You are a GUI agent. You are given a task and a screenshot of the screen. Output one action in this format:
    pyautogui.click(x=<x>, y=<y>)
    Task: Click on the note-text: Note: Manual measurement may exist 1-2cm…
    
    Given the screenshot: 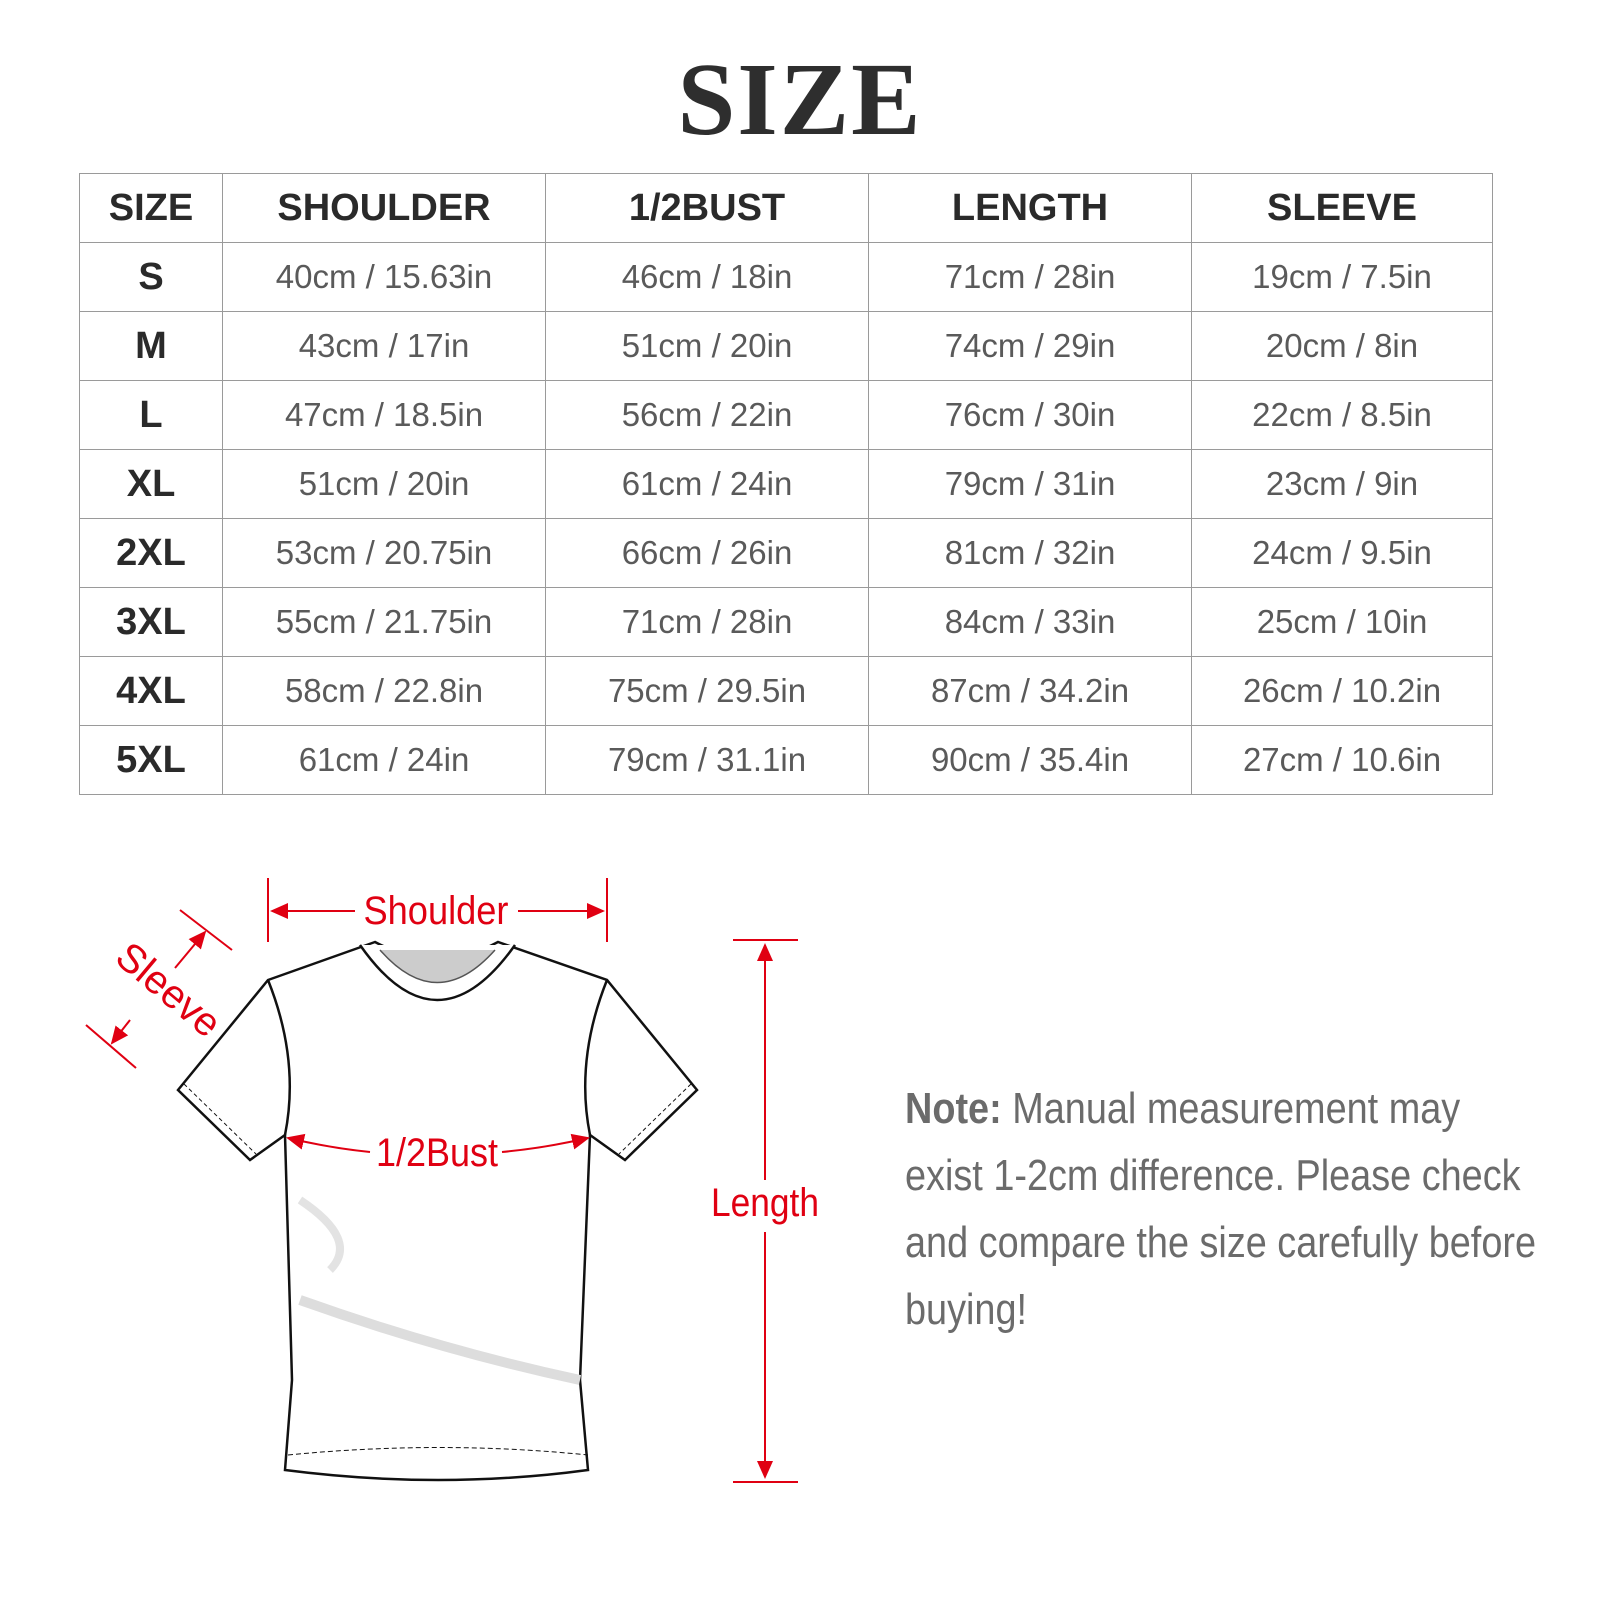 What is the action you would take?
    pyautogui.click(x=1223, y=1209)
    